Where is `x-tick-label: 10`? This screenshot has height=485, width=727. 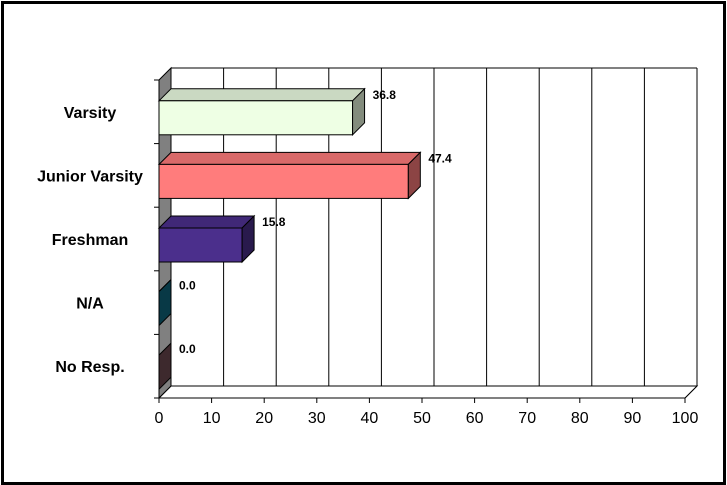
x-tick-label: 10 is located at coordinates (212, 418).